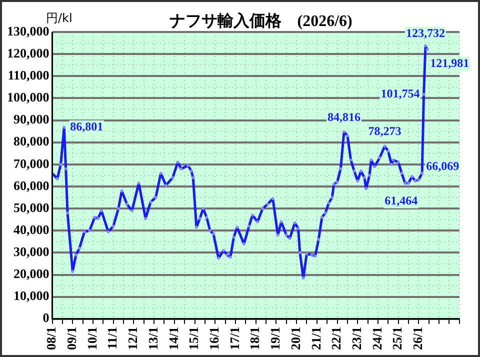 The height and width of the screenshot is (357, 480). Describe the element at coordinates (87, 126) in the screenshot. I see `annotation: 86,801` at that location.